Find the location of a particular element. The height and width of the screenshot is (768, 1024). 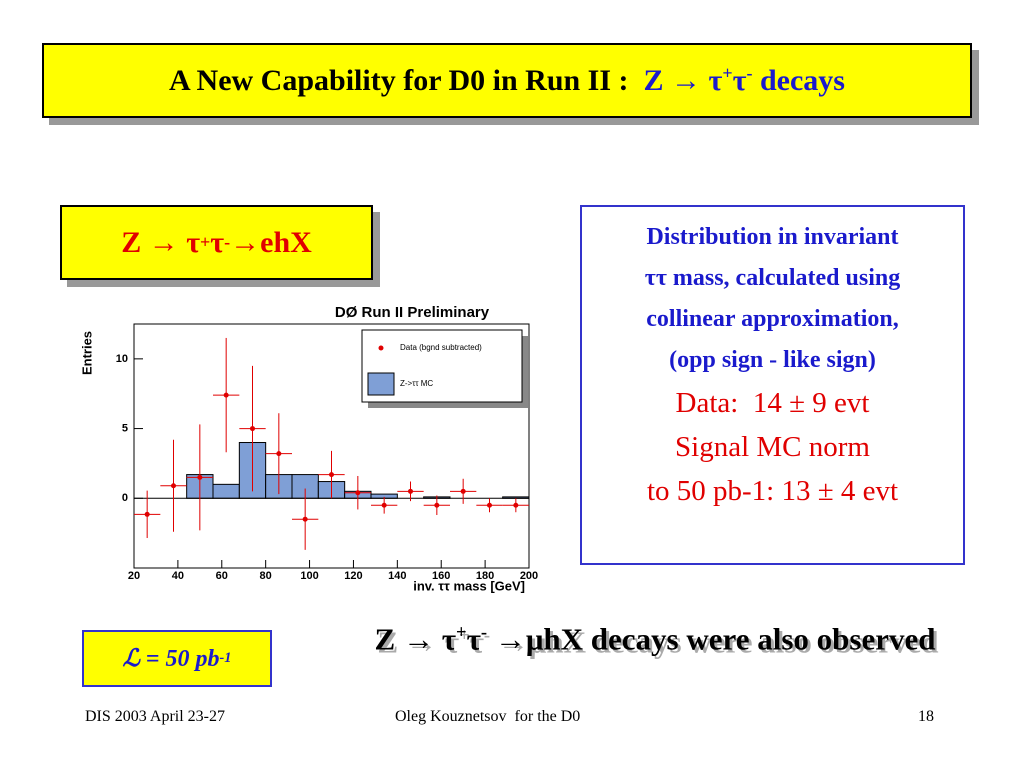

x-tick-label: 100 is located at coordinates (309, 576).